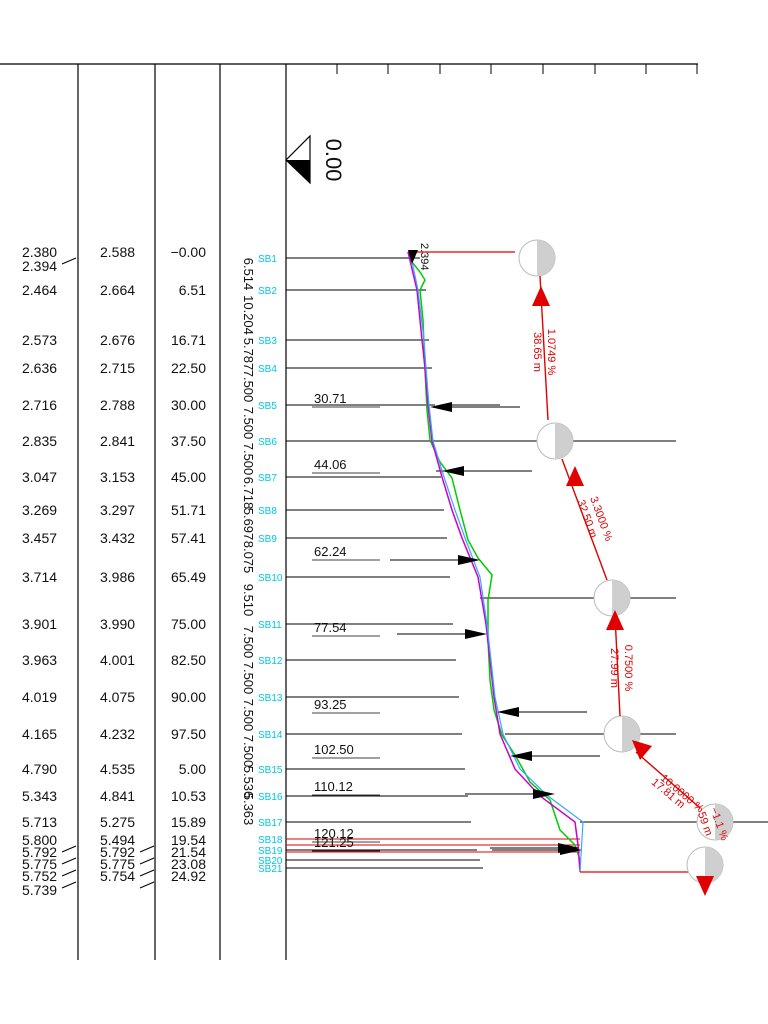 Image resolution: width=768 pixels, height=1024 pixels. Describe the element at coordinates (330, 704) in the screenshot. I see `chainage-label: 93.25` at that location.